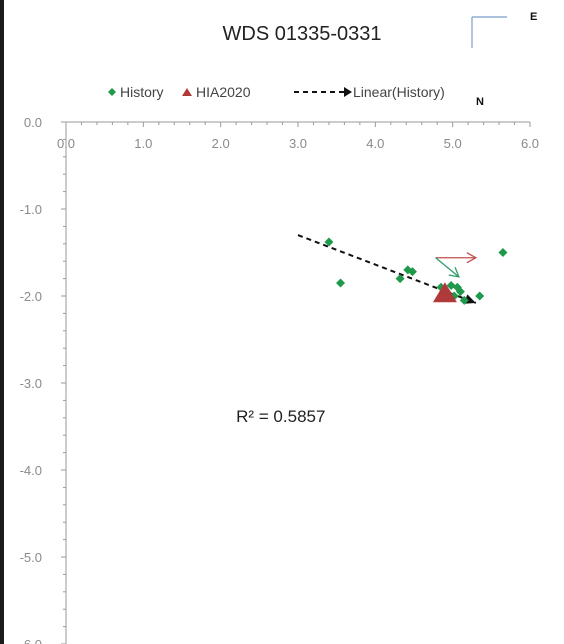 Image resolution: width=564 pixels, height=644 pixels. I want to click on chart-title: WDS 01335-0331, so click(302, 34).